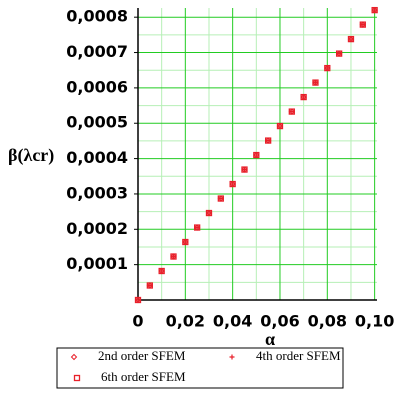 This screenshot has width=400, height=400. Describe the element at coordinates (185, 321) in the screenshot. I see `x-tick-label: 0,02` at that location.